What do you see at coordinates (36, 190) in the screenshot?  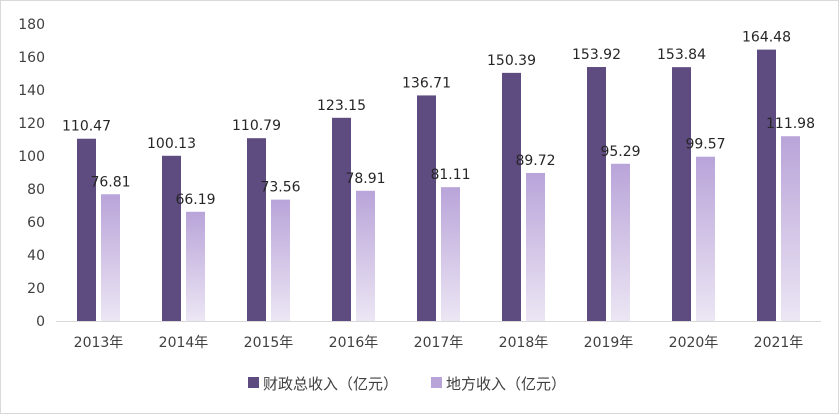 I see `y-tick-label: 80` at bounding box center [36, 190].